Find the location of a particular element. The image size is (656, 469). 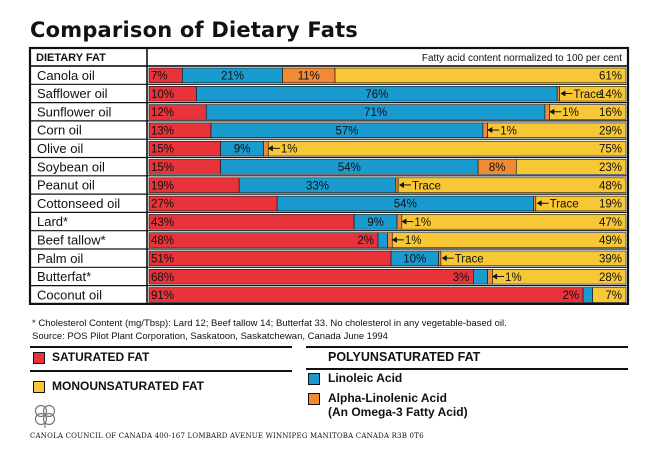

data-label: 13% is located at coordinates (162, 131).